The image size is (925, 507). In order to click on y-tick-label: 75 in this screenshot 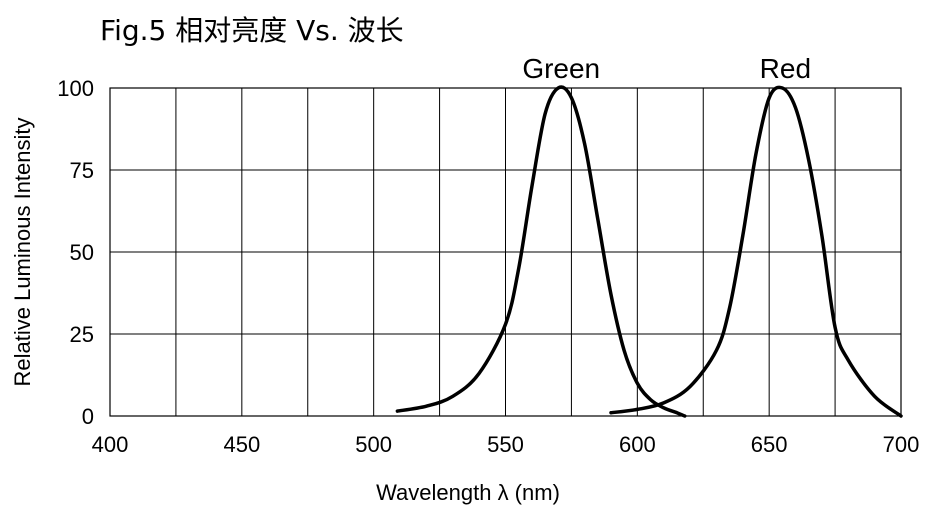, I will do `click(82, 170)`.